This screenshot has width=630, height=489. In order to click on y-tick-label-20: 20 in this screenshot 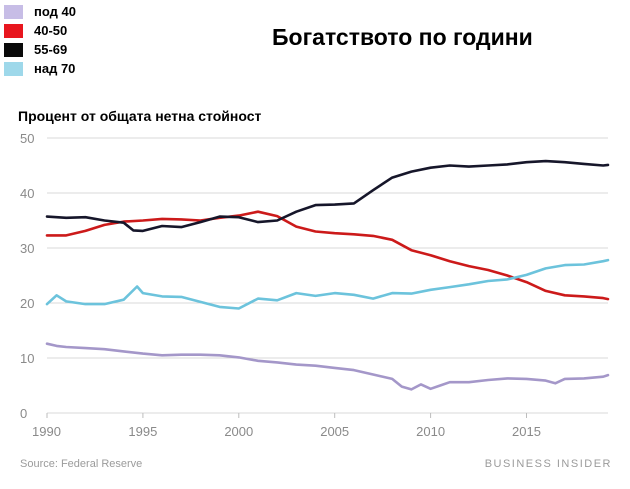, I will do `click(27, 303)`.